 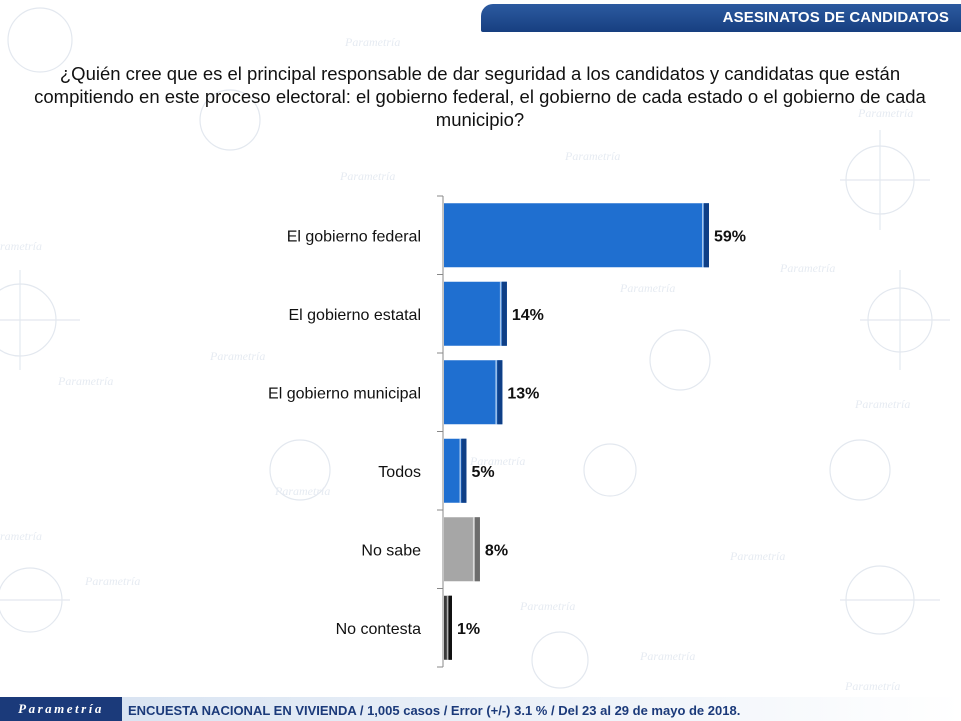 I want to click on data-label: 14%, so click(x=528, y=315).